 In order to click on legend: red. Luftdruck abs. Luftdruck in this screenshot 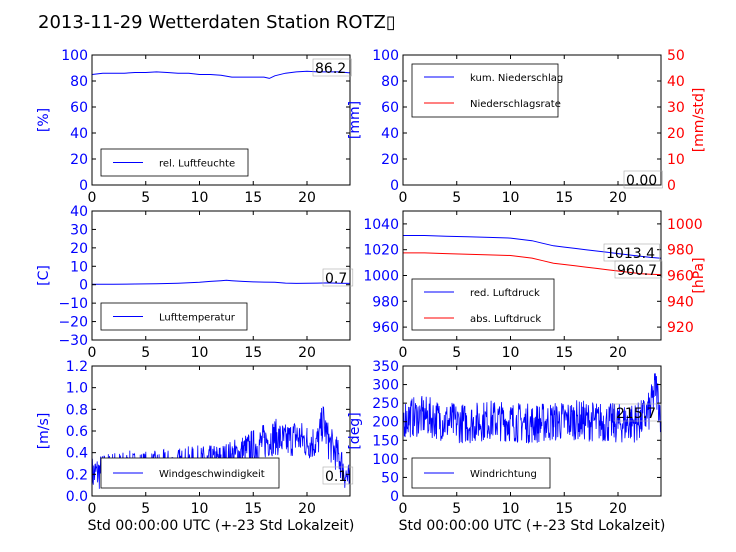, I will do `click(483, 304)`.